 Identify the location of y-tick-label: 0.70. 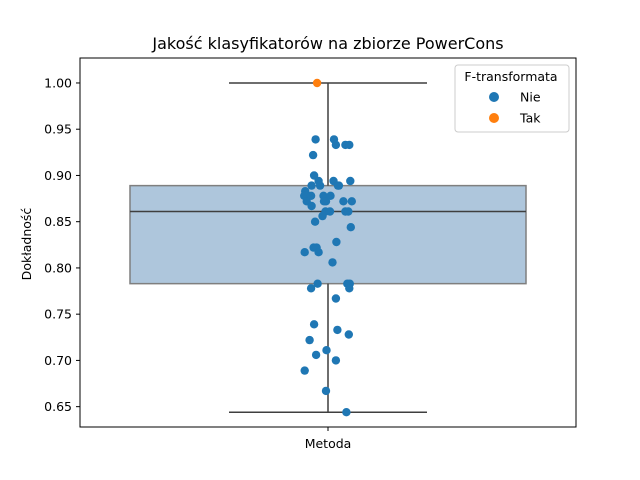
(58, 360).